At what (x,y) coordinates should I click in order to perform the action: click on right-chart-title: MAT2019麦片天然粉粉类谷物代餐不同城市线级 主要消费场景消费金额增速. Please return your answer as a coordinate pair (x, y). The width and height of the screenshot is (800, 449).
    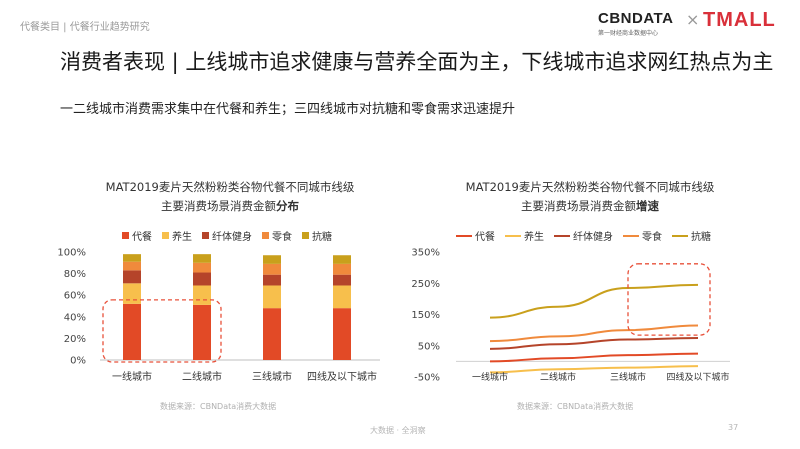
    Looking at the image, I should click on (590, 197).